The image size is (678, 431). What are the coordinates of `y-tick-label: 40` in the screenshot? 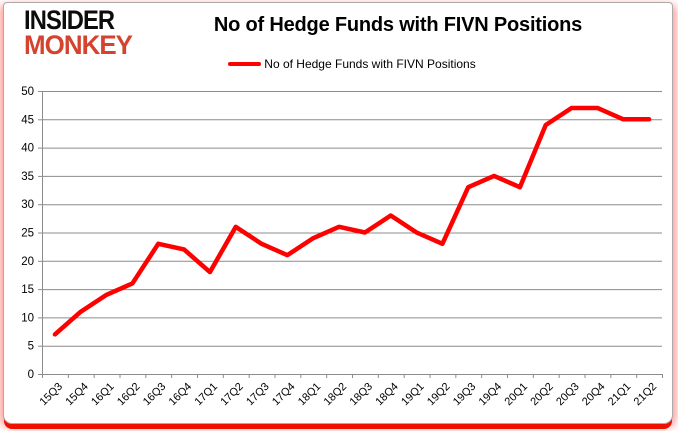 It's located at (27, 149).